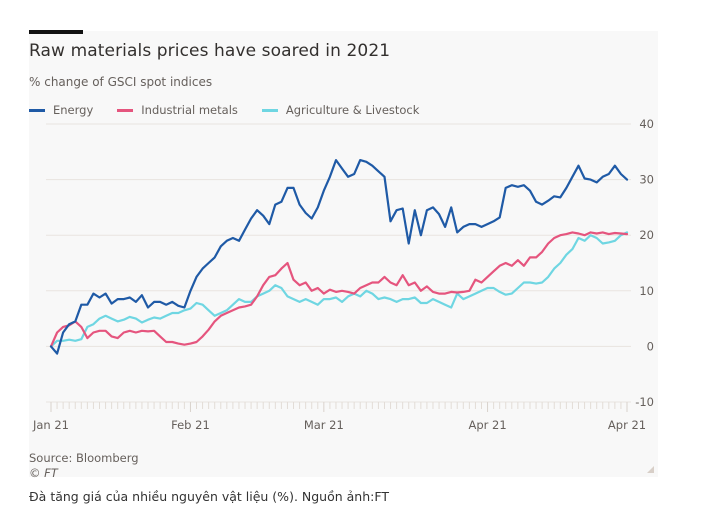  What do you see at coordinates (56, 32) in the screenshot?
I see `ft-top-bar` at bounding box center [56, 32].